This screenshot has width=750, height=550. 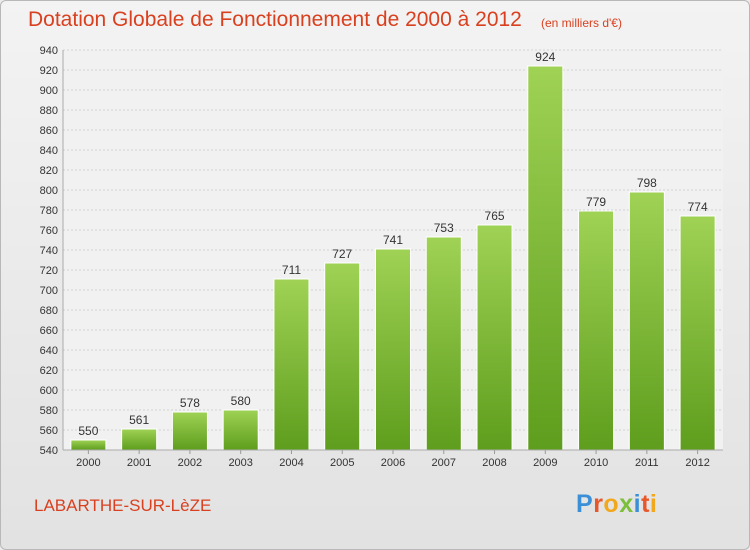 What do you see at coordinates (49, 451) in the screenshot?
I see `y-tick-label: 540` at bounding box center [49, 451].